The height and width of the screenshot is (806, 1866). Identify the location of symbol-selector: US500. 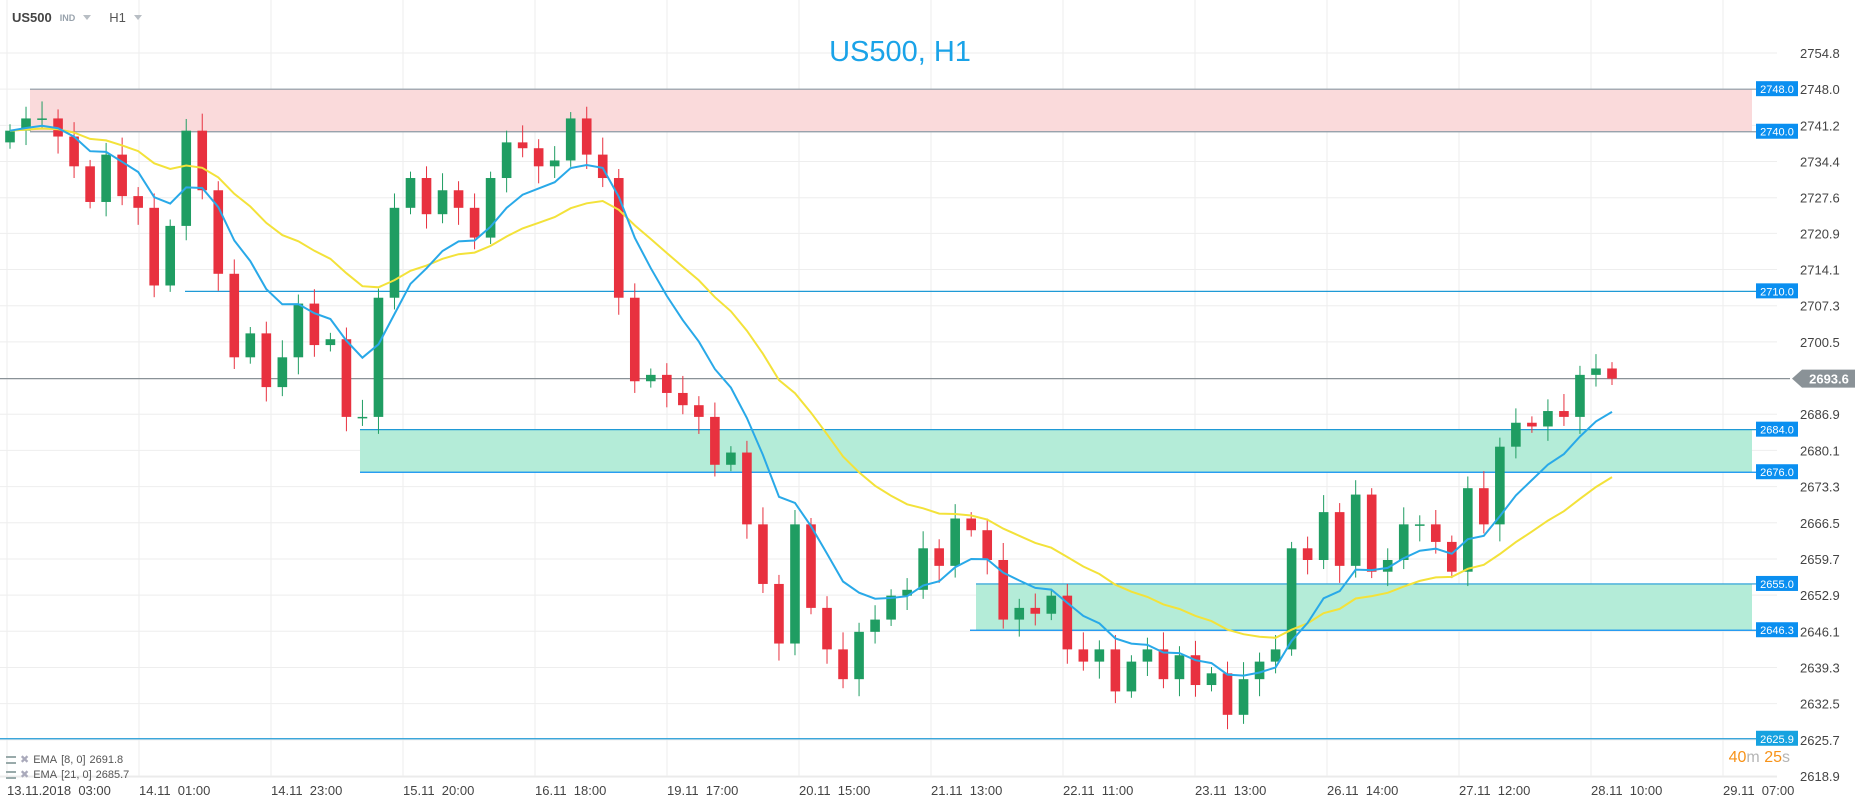
(32, 17).